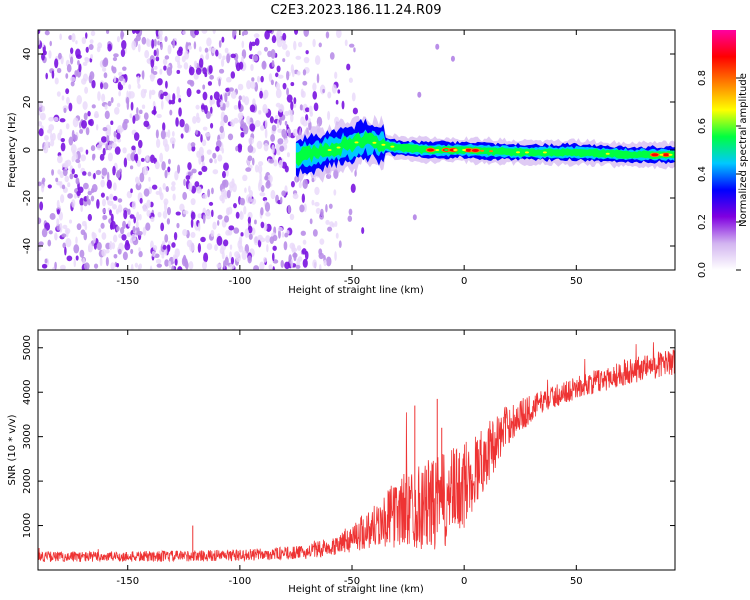 Image resolution: width=750 pixels, height=600 pixels. What do you see at coordinates (240, 281) in the screenshot?
I see `x-tick-label: -100` at bounding box center [240, 281].